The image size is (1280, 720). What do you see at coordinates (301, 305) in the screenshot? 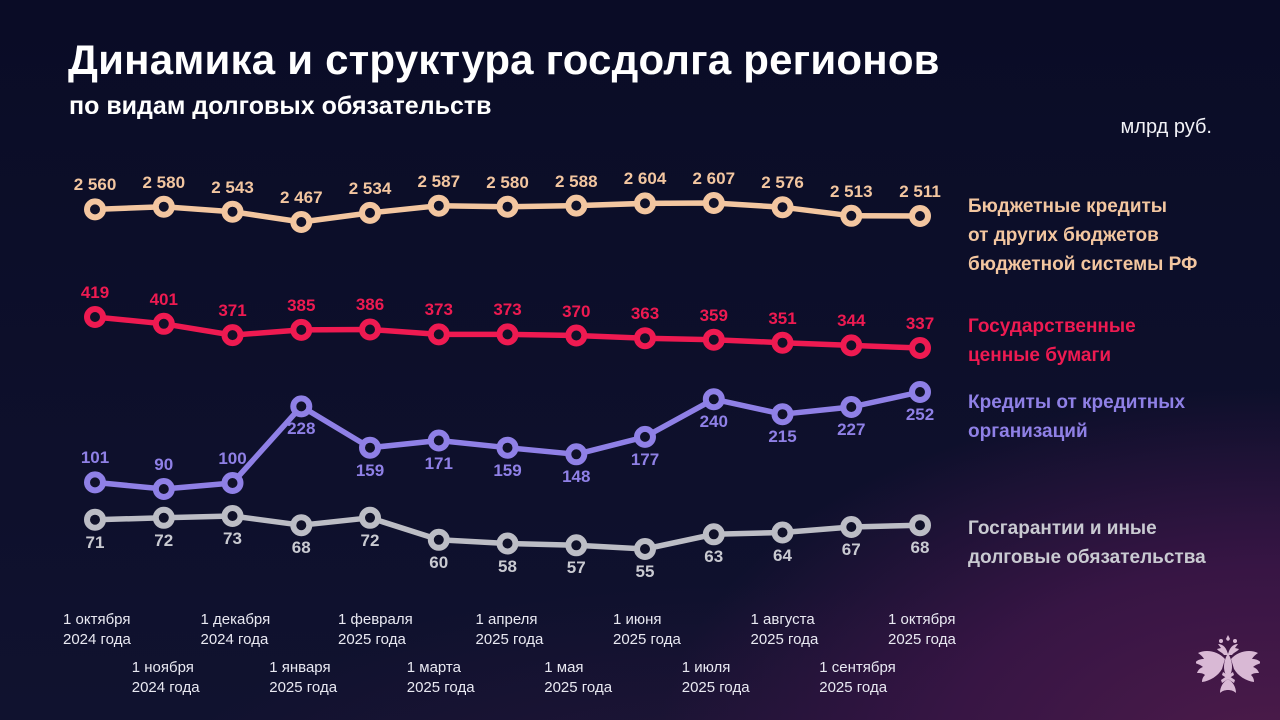
I see `value-label: 385` at bounding box center [301, 305].